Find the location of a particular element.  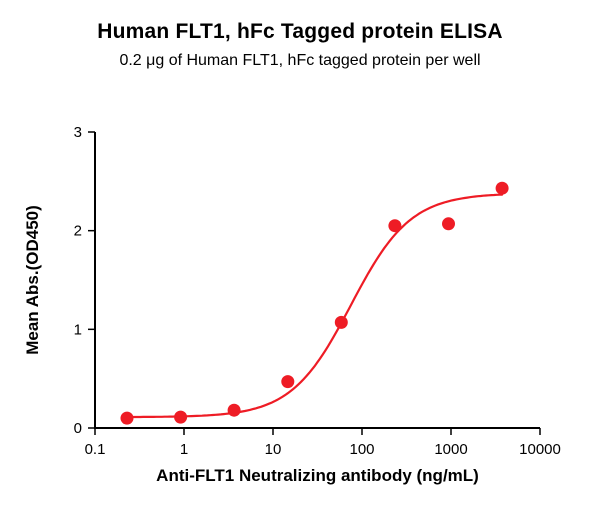

chart-title: Human FLT1, hFc Tagged protein ELISA is located at coordinates (300, 31).